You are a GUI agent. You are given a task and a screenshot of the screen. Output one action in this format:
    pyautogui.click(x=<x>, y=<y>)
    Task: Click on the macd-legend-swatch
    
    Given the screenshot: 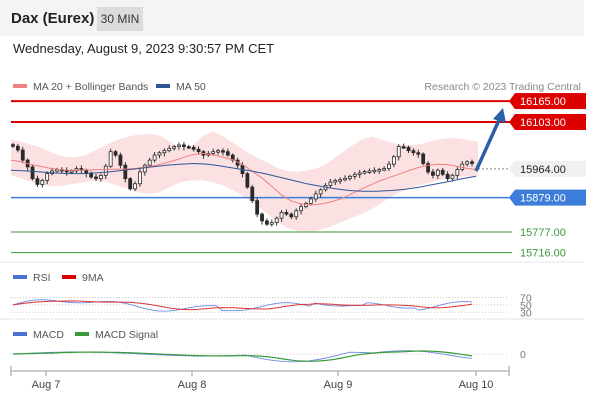 What is the action you would take?
    pyautogui.click(x=20, y=334)
    